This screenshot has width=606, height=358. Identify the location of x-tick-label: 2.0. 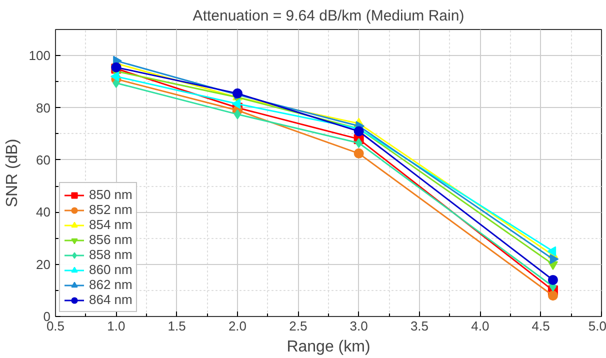
(237, 326).